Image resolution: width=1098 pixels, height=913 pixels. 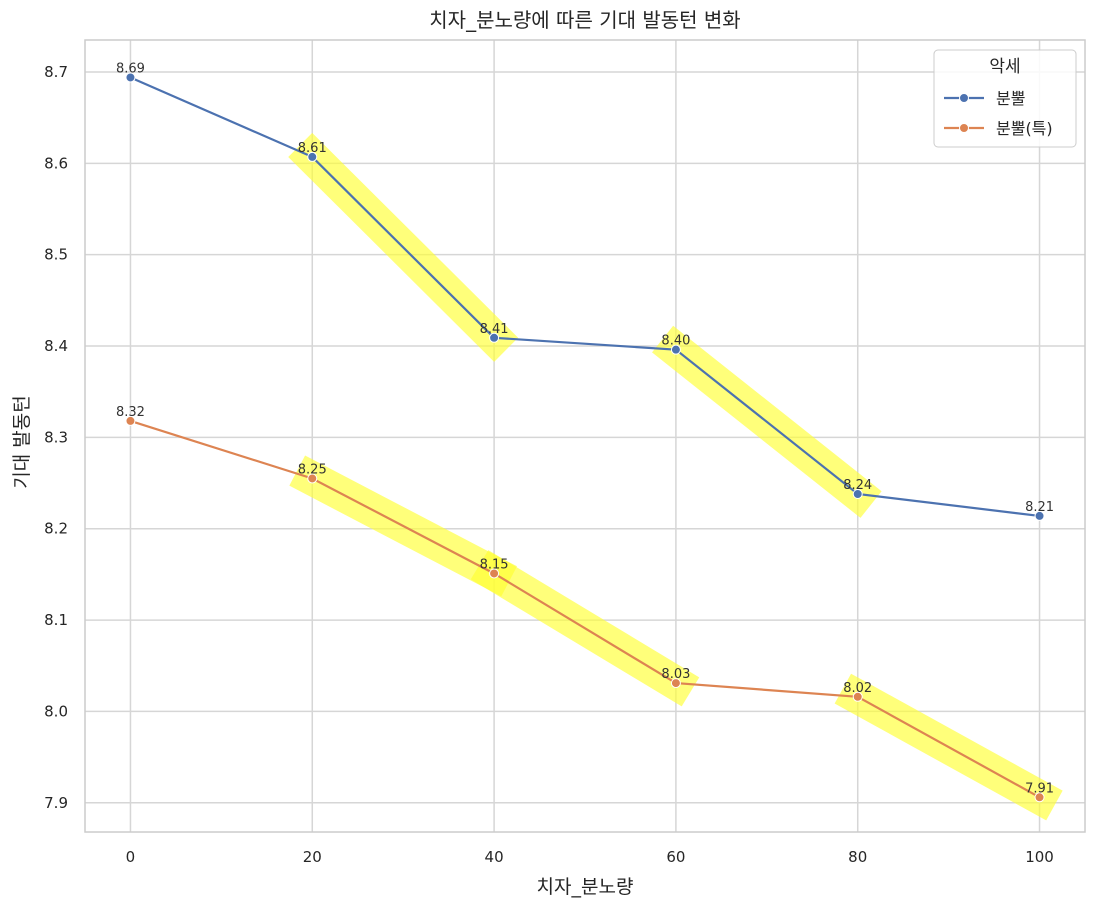 I want to click on data-label: 7.91, so click(x=1039, y=788).